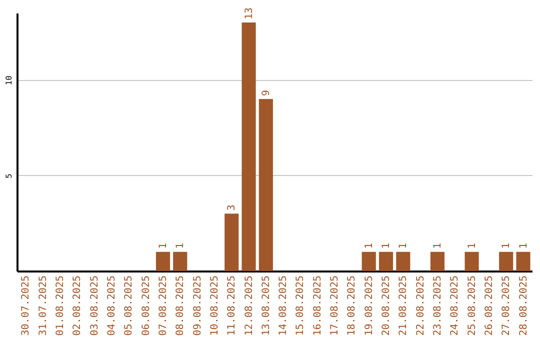 This screenshot has width=540, height=340. What do you see at coordinates (335, 306) in the screenshot?
I see `x-tick-label: 17.08.2025` at bounding box center [335, 306].